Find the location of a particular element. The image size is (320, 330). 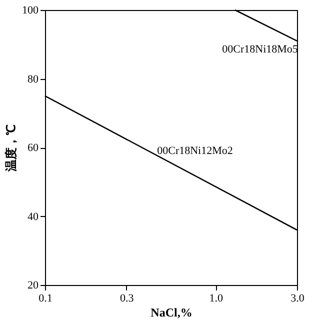

x-tick-label: 0.3 is located at coordinates (127, 298).